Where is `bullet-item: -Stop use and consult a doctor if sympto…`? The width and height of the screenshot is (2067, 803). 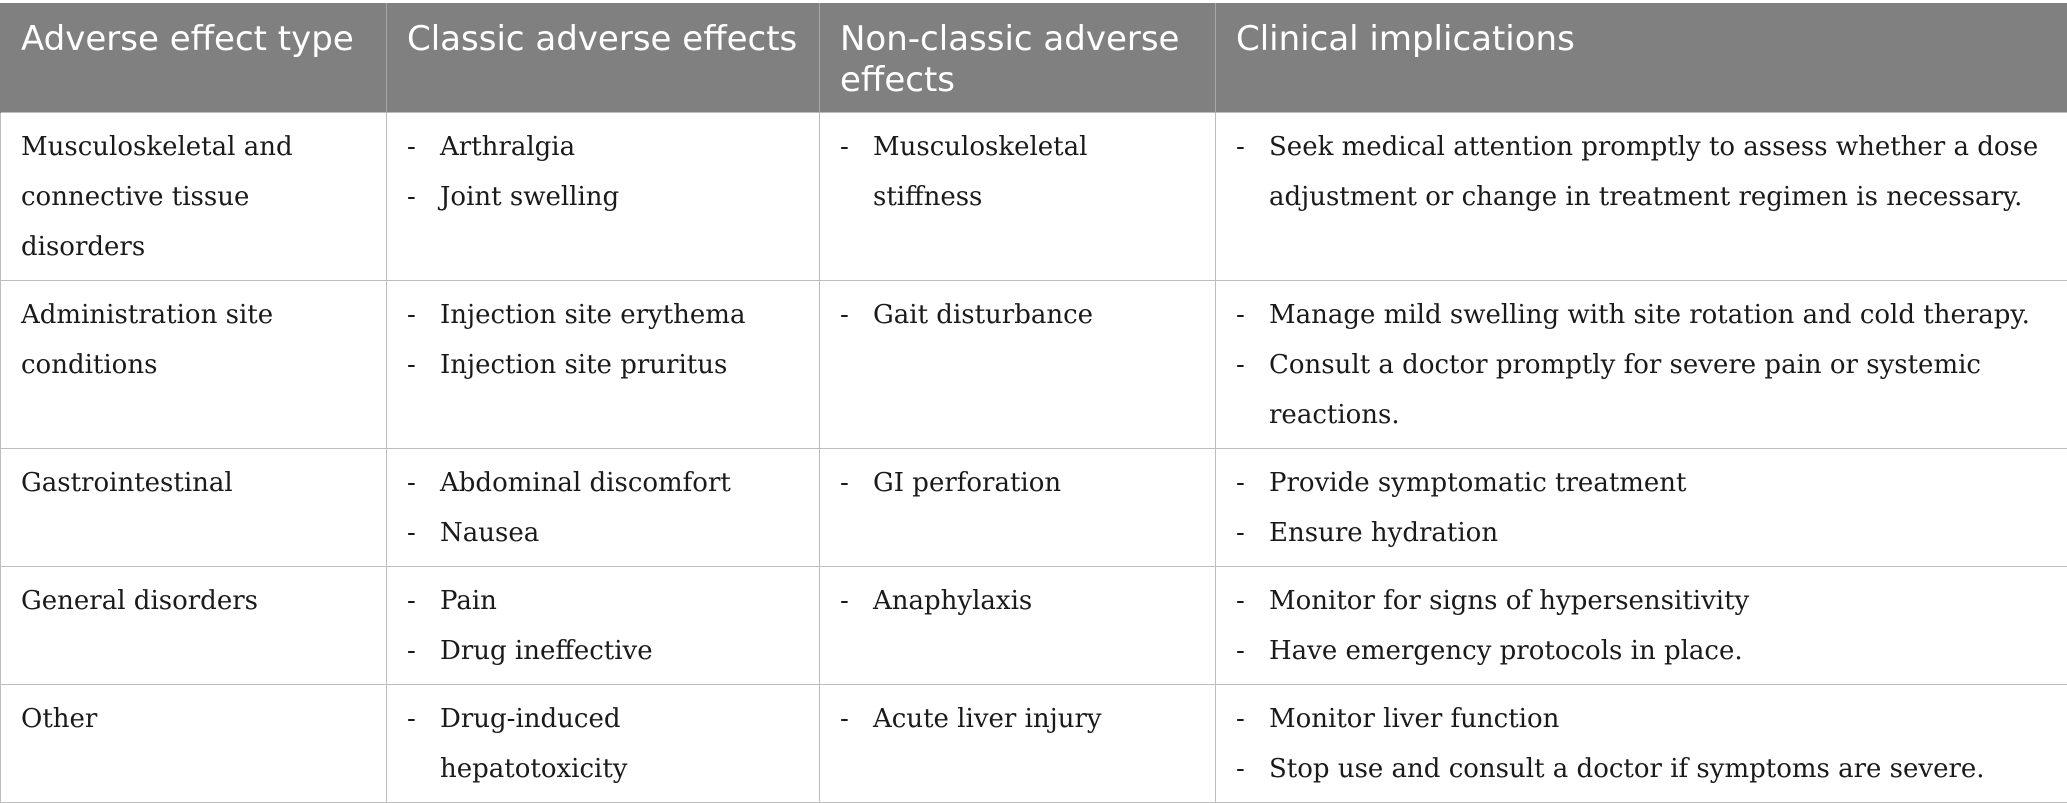
bullet-item: -Stop use and consult a doctor if sympto… is located at coordinates (1641, 769).